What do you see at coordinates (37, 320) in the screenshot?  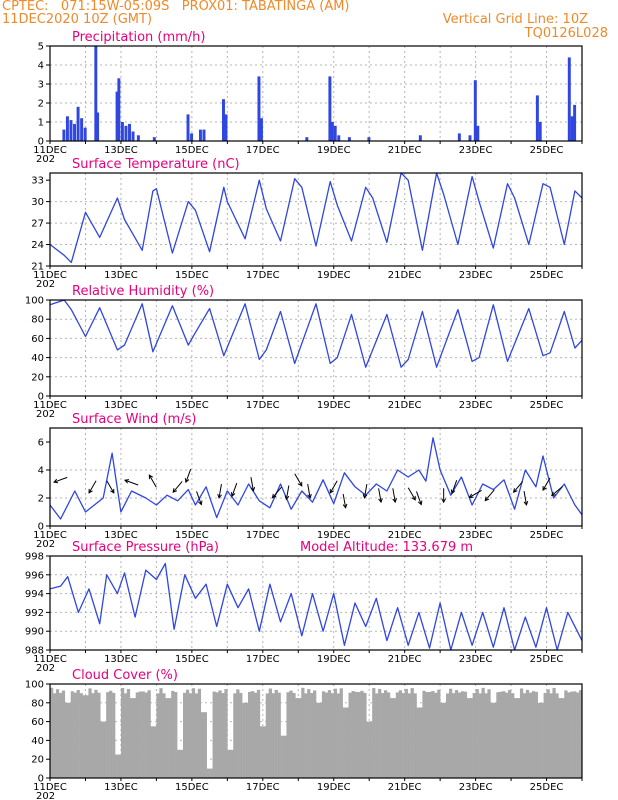 I see `panel-2-ytick-4: 80` at bounding box center [37, 320].